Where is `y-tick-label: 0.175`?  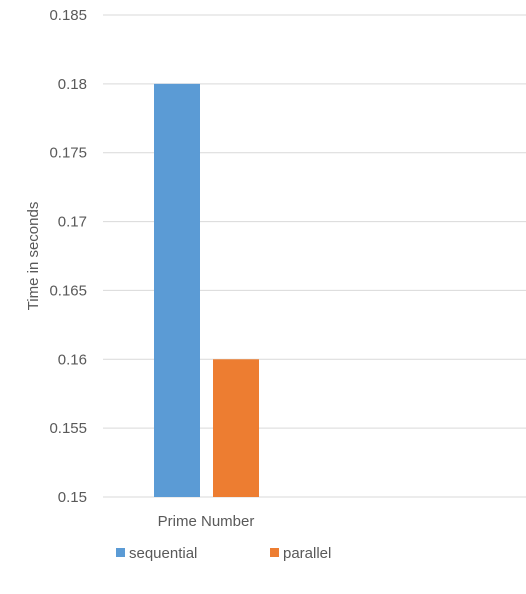
y-tick-label: 0.175 is located at coordinates (68, 153).